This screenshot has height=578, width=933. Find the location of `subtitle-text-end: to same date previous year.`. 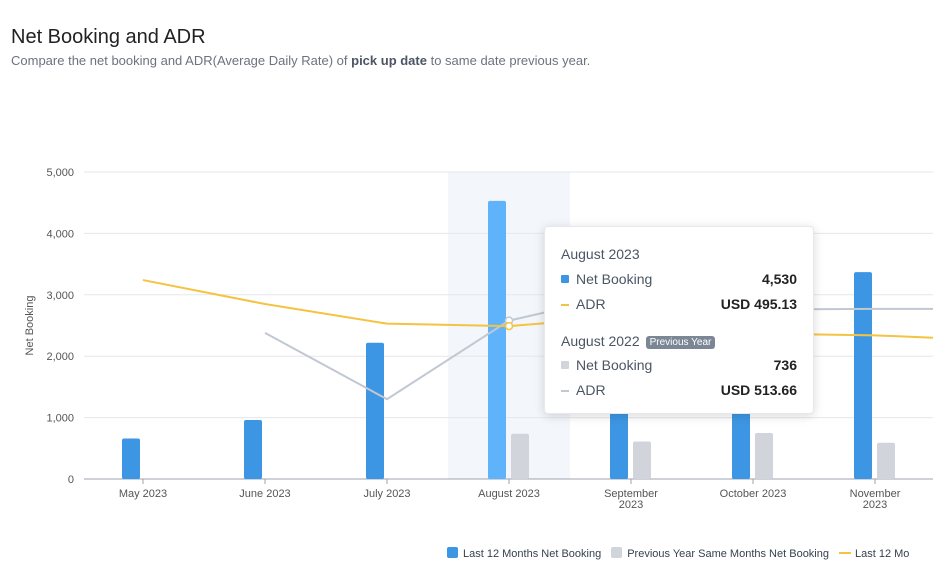

subtitle-text-end: to same date previous year. is located at coordinates (508, 60).